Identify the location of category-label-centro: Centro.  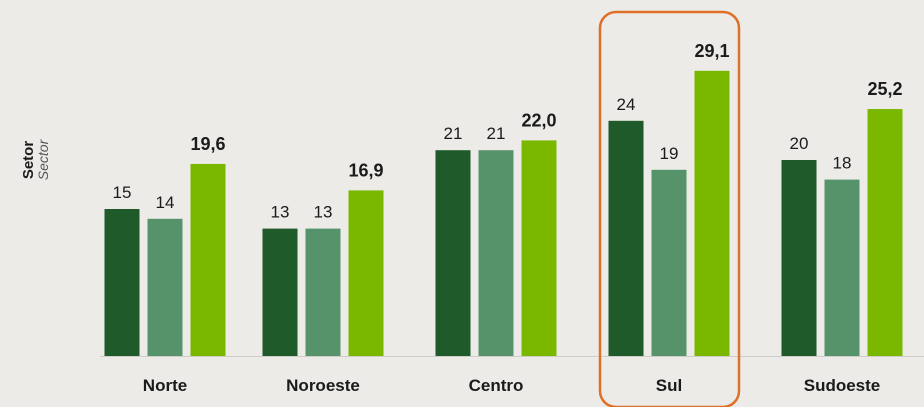
(496, 385).